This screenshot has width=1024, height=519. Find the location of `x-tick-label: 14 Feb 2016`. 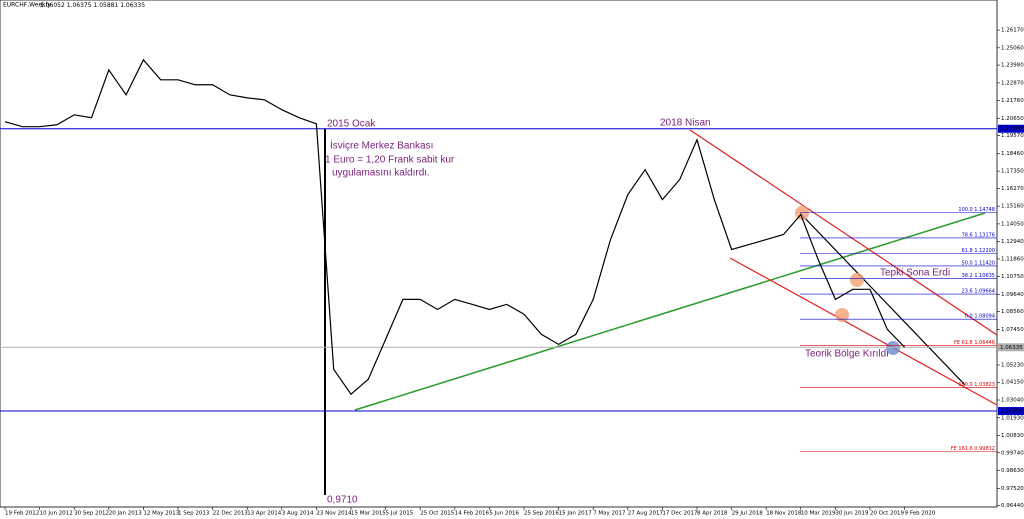

x-tick-label: 14 Feb 2016 is located at coordinates (472, 514).